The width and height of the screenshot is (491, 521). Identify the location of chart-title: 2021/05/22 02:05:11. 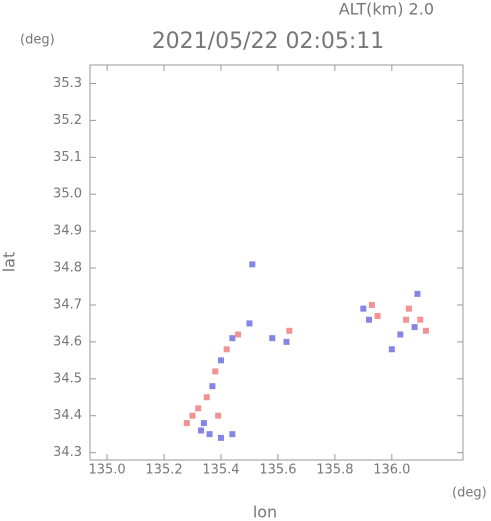
(268, 41).